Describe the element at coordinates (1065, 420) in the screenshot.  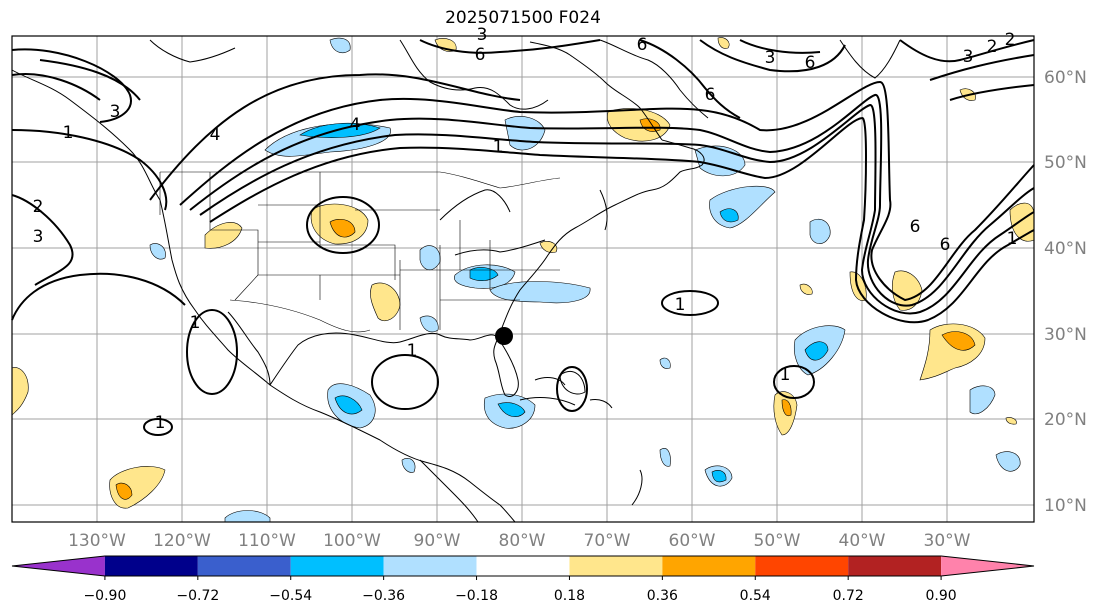
I see `latitude-label: 20°N` at that location.